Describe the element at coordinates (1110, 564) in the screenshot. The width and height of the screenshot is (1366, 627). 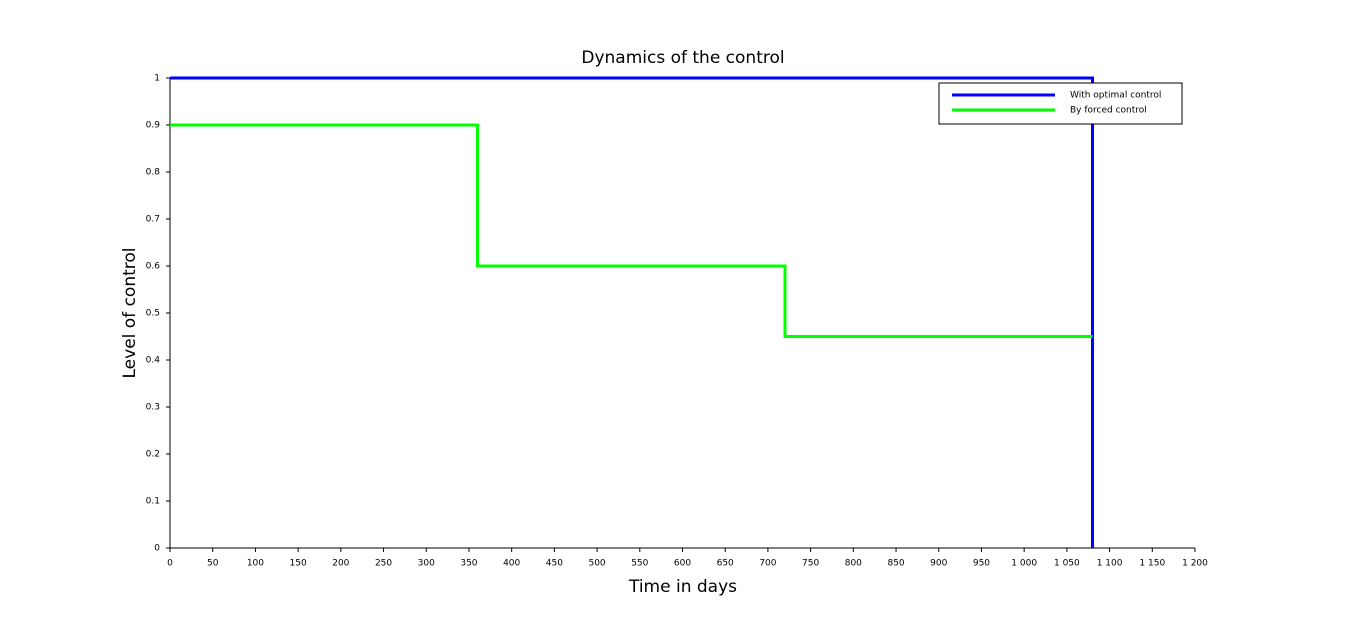
I see `x-tick-label: 1 100` at that location.